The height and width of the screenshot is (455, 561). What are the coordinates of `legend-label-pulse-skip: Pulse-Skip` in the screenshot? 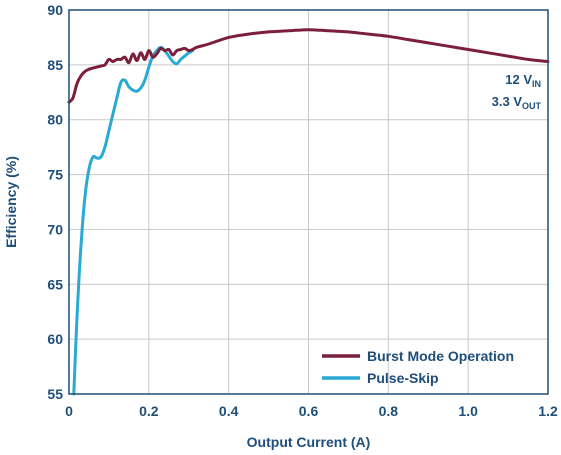 It's located at (403, 378).